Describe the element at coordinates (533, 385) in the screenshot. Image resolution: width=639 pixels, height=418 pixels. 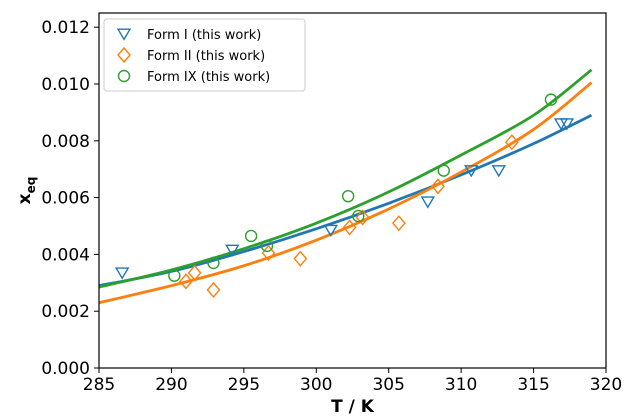
I see `x-tick-label: 315` at that location.